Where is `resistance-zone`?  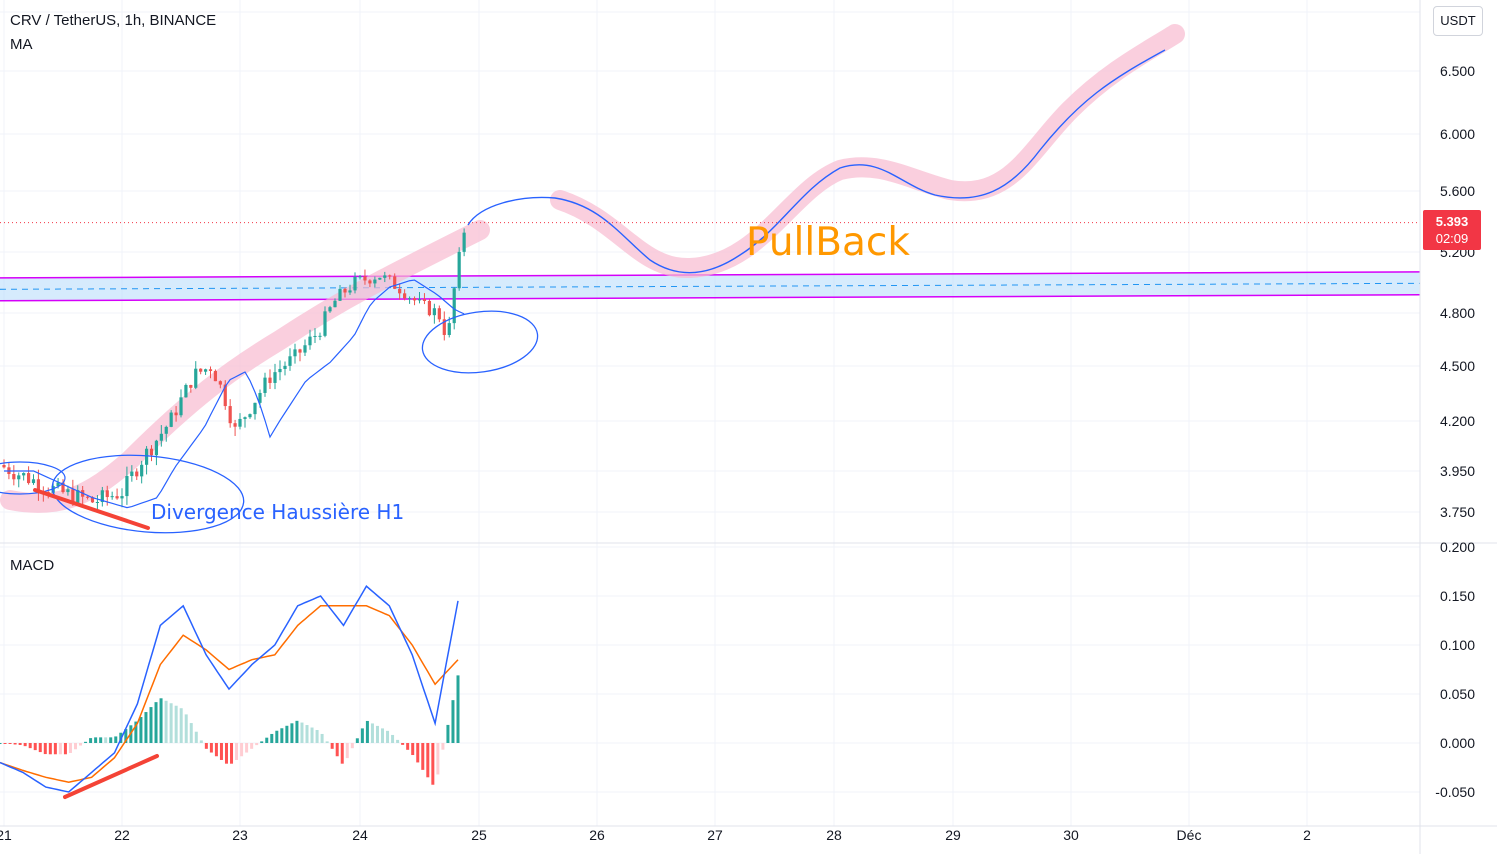
resistance-zone is located at coordinates (710, 286).